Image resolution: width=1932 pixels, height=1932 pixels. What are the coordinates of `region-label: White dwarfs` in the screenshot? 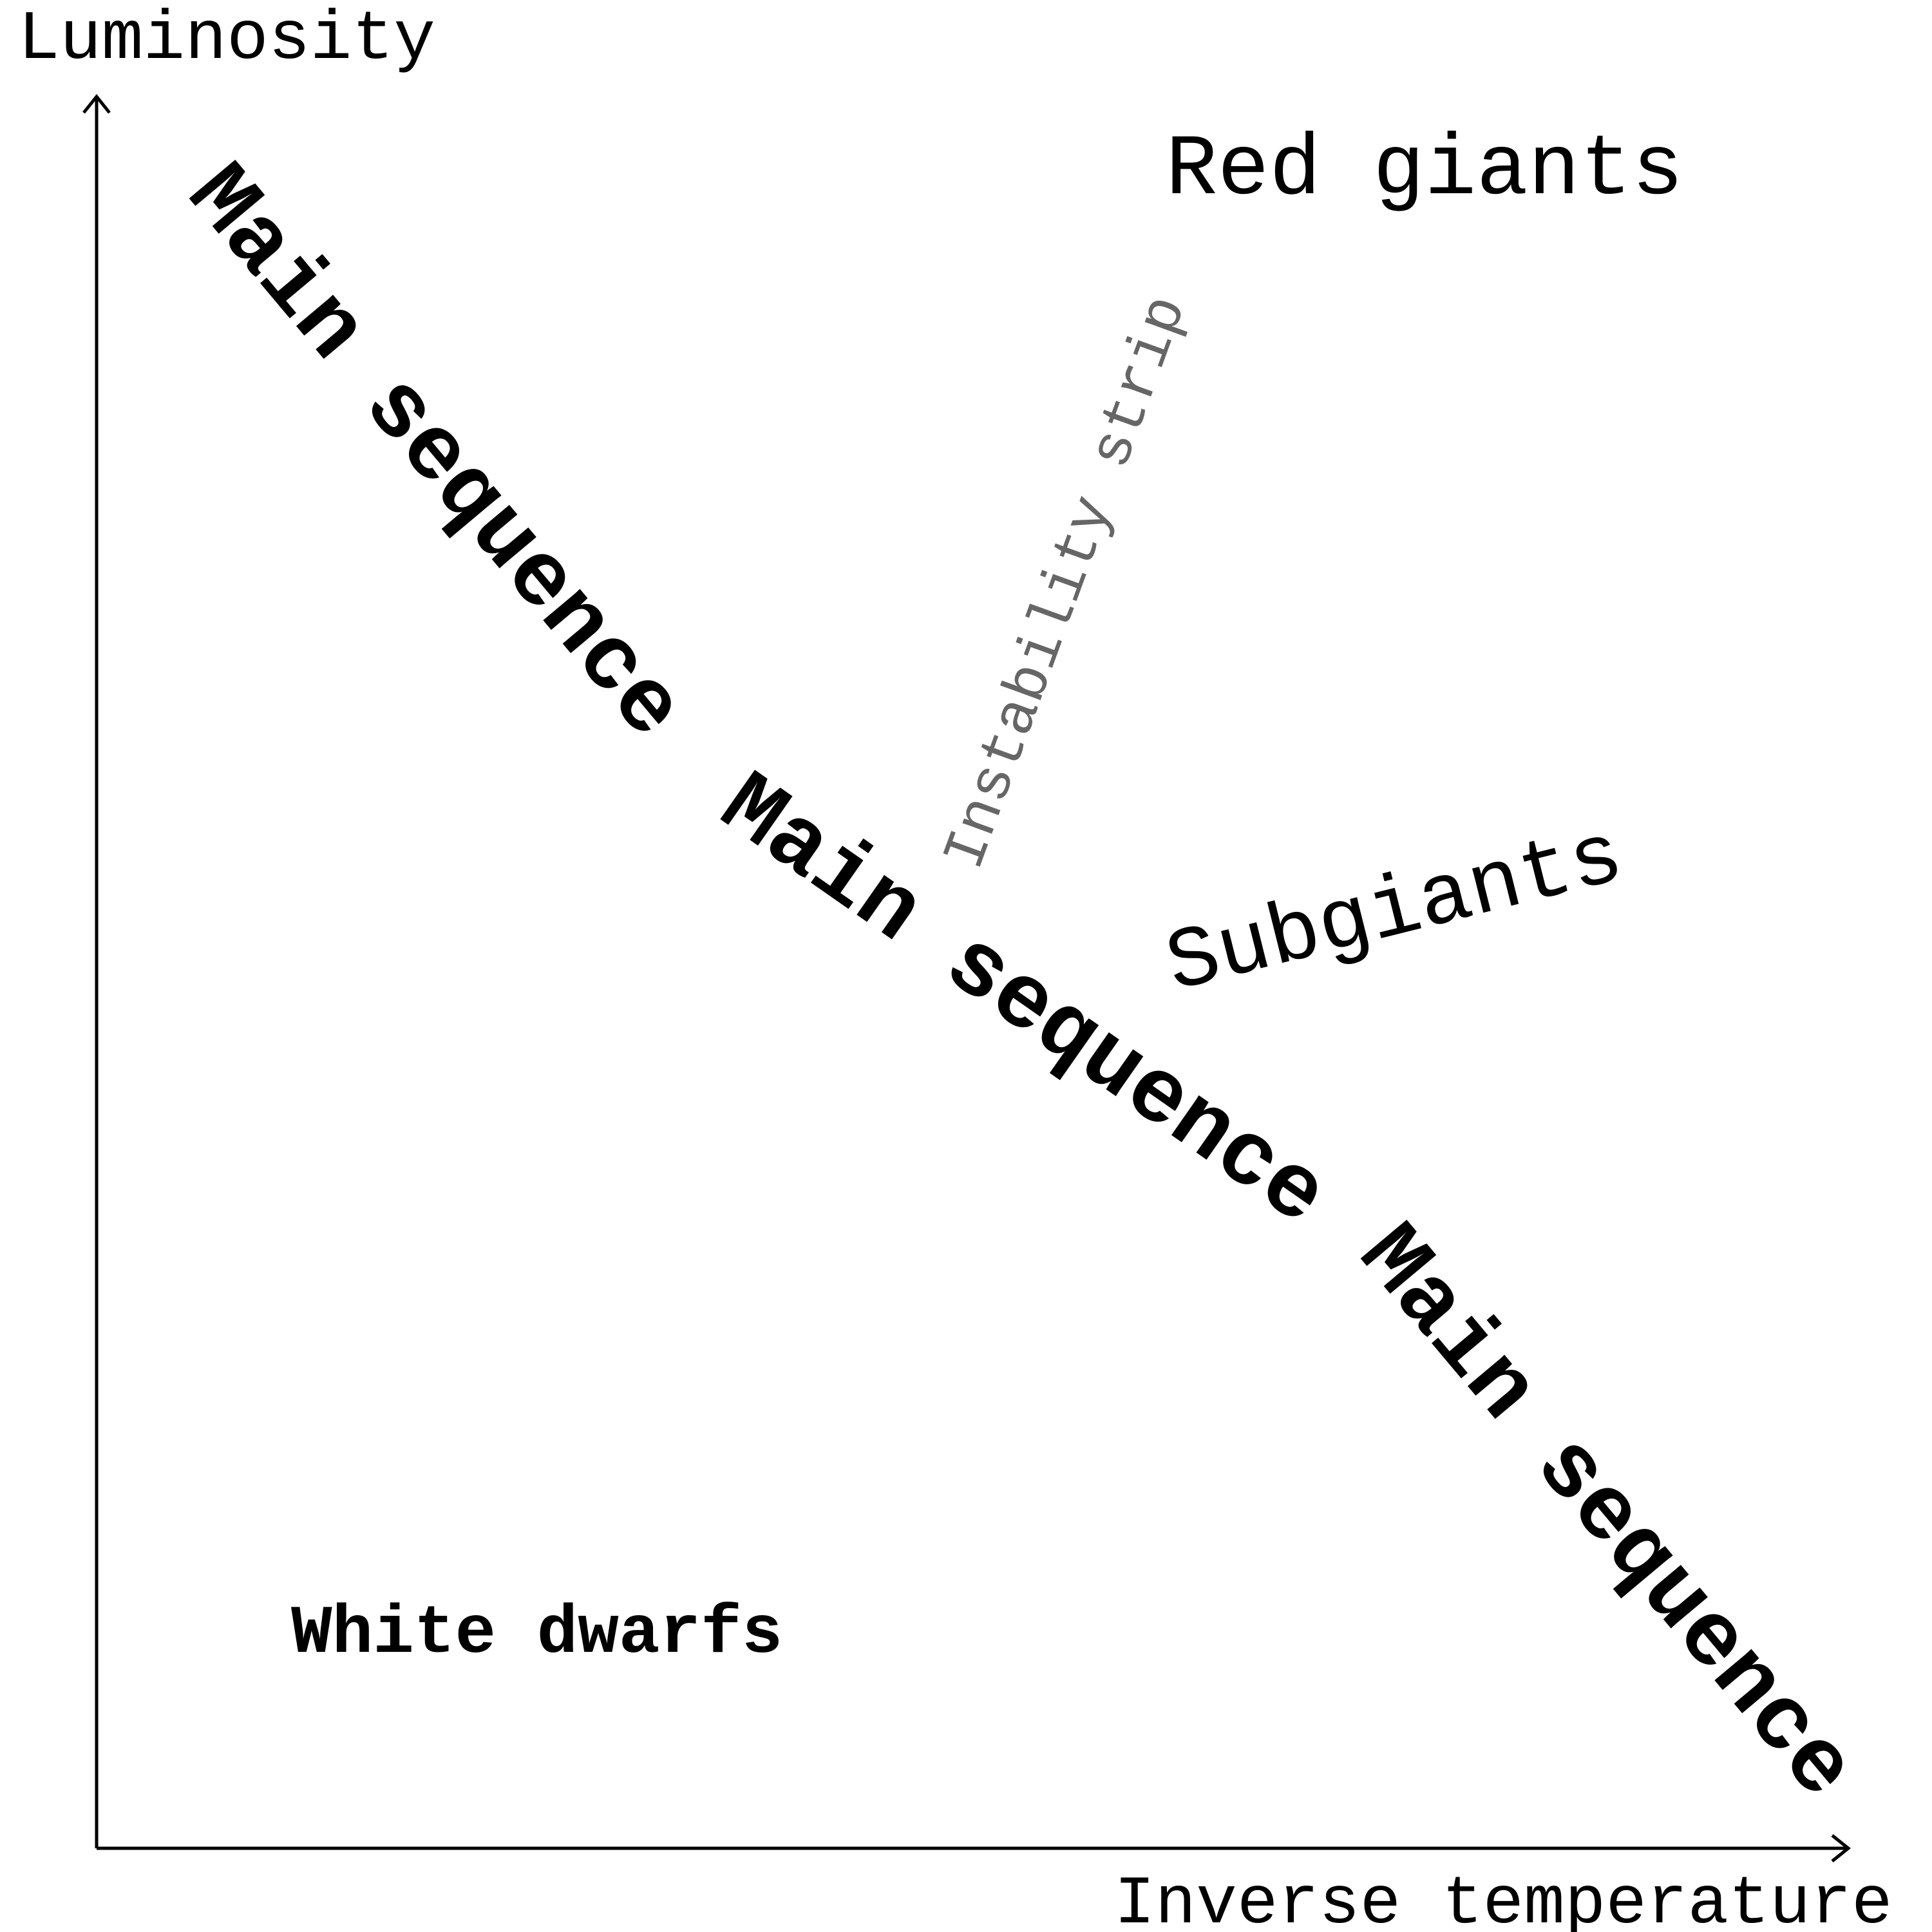 It's located at (537, 1634).